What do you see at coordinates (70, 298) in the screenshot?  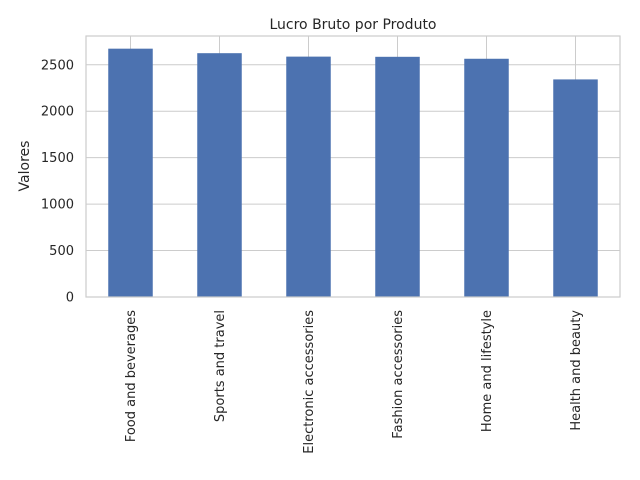 I see `y-tick-label: 0` at bounding box center [70, 298].